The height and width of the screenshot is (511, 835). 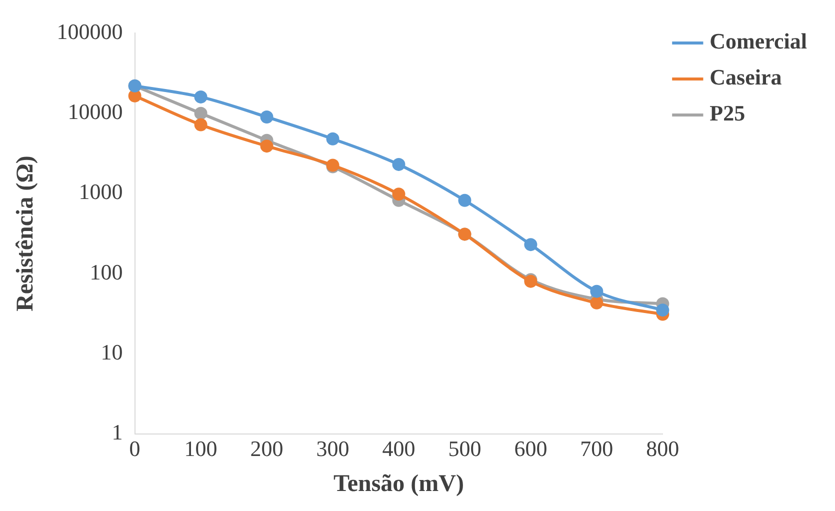 I want to click on legend-label: Comercial, so click(x=759, y=41).